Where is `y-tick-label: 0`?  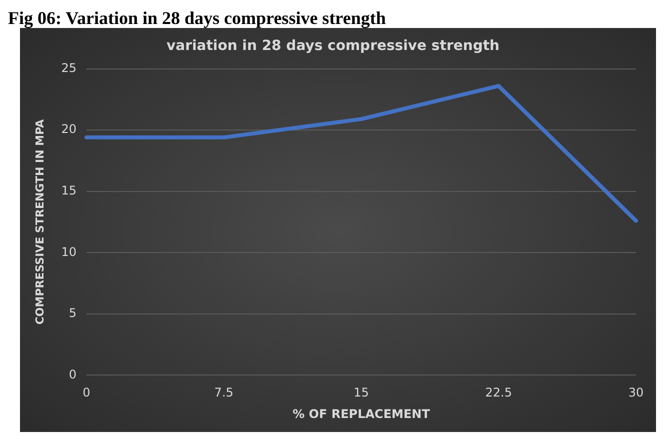 y-tick-label: 0 is located at coordinates (72, 374).